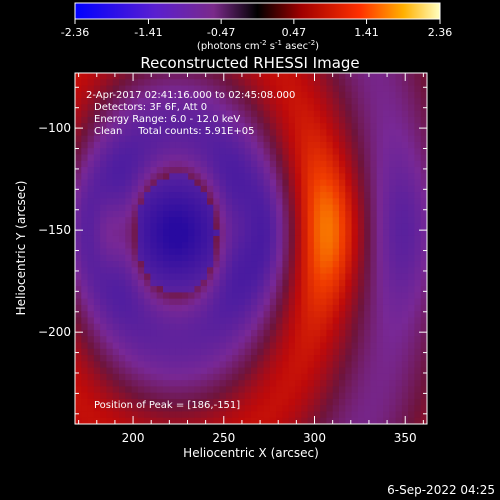  I want to click on colorbar-tick-label: 1.41, so click(366, 32).